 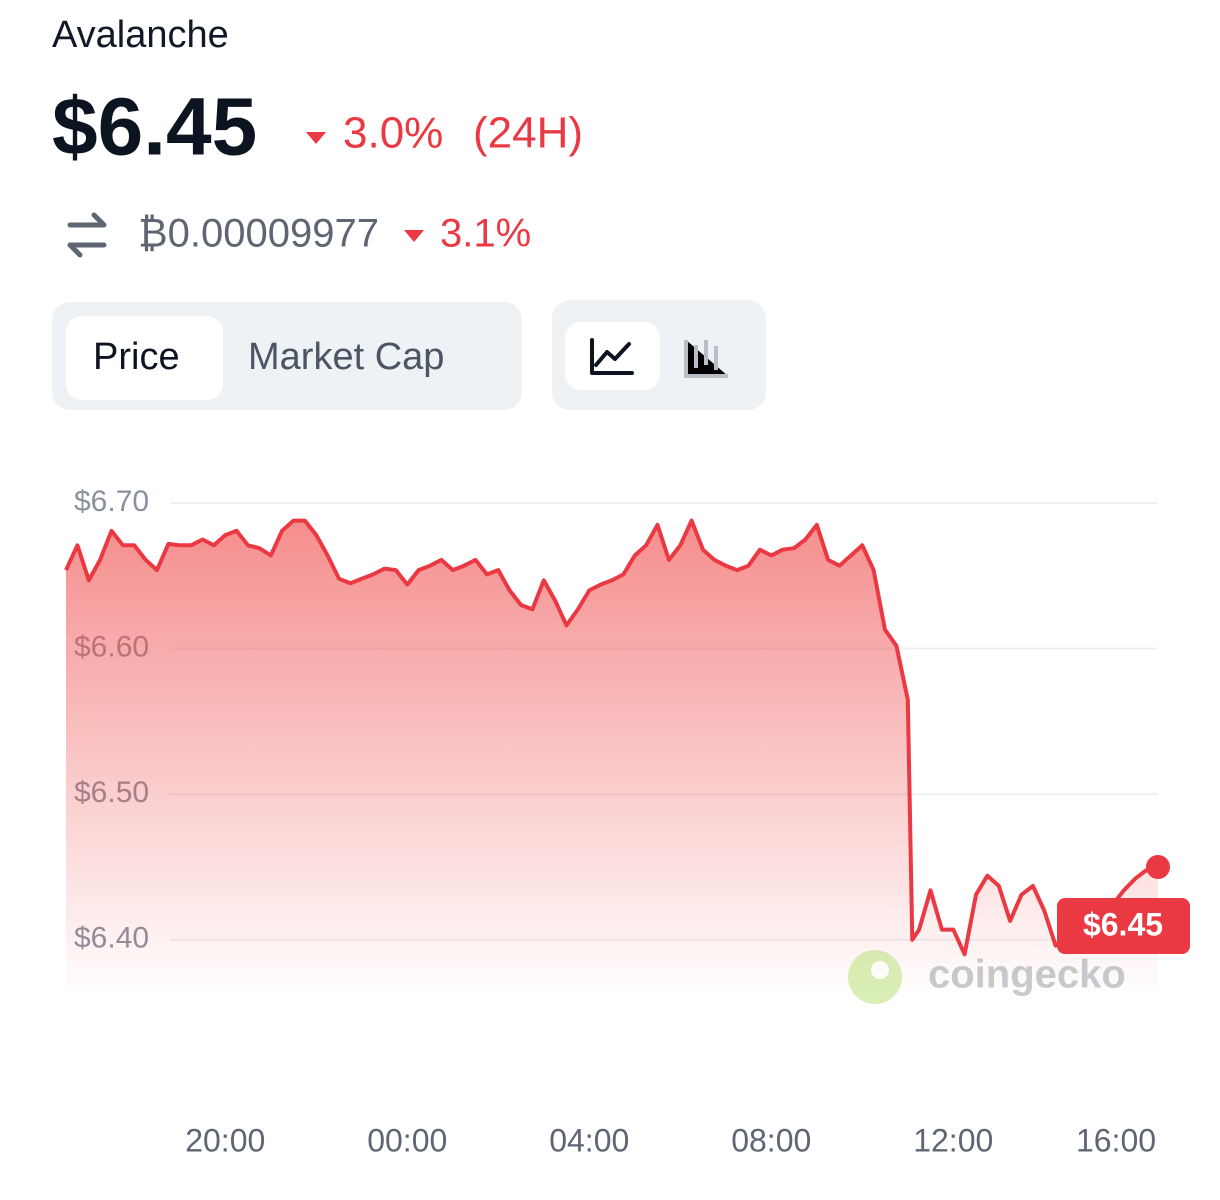 I want to click on tab-market-cap: Market Cap, so click(x=346, y=357).